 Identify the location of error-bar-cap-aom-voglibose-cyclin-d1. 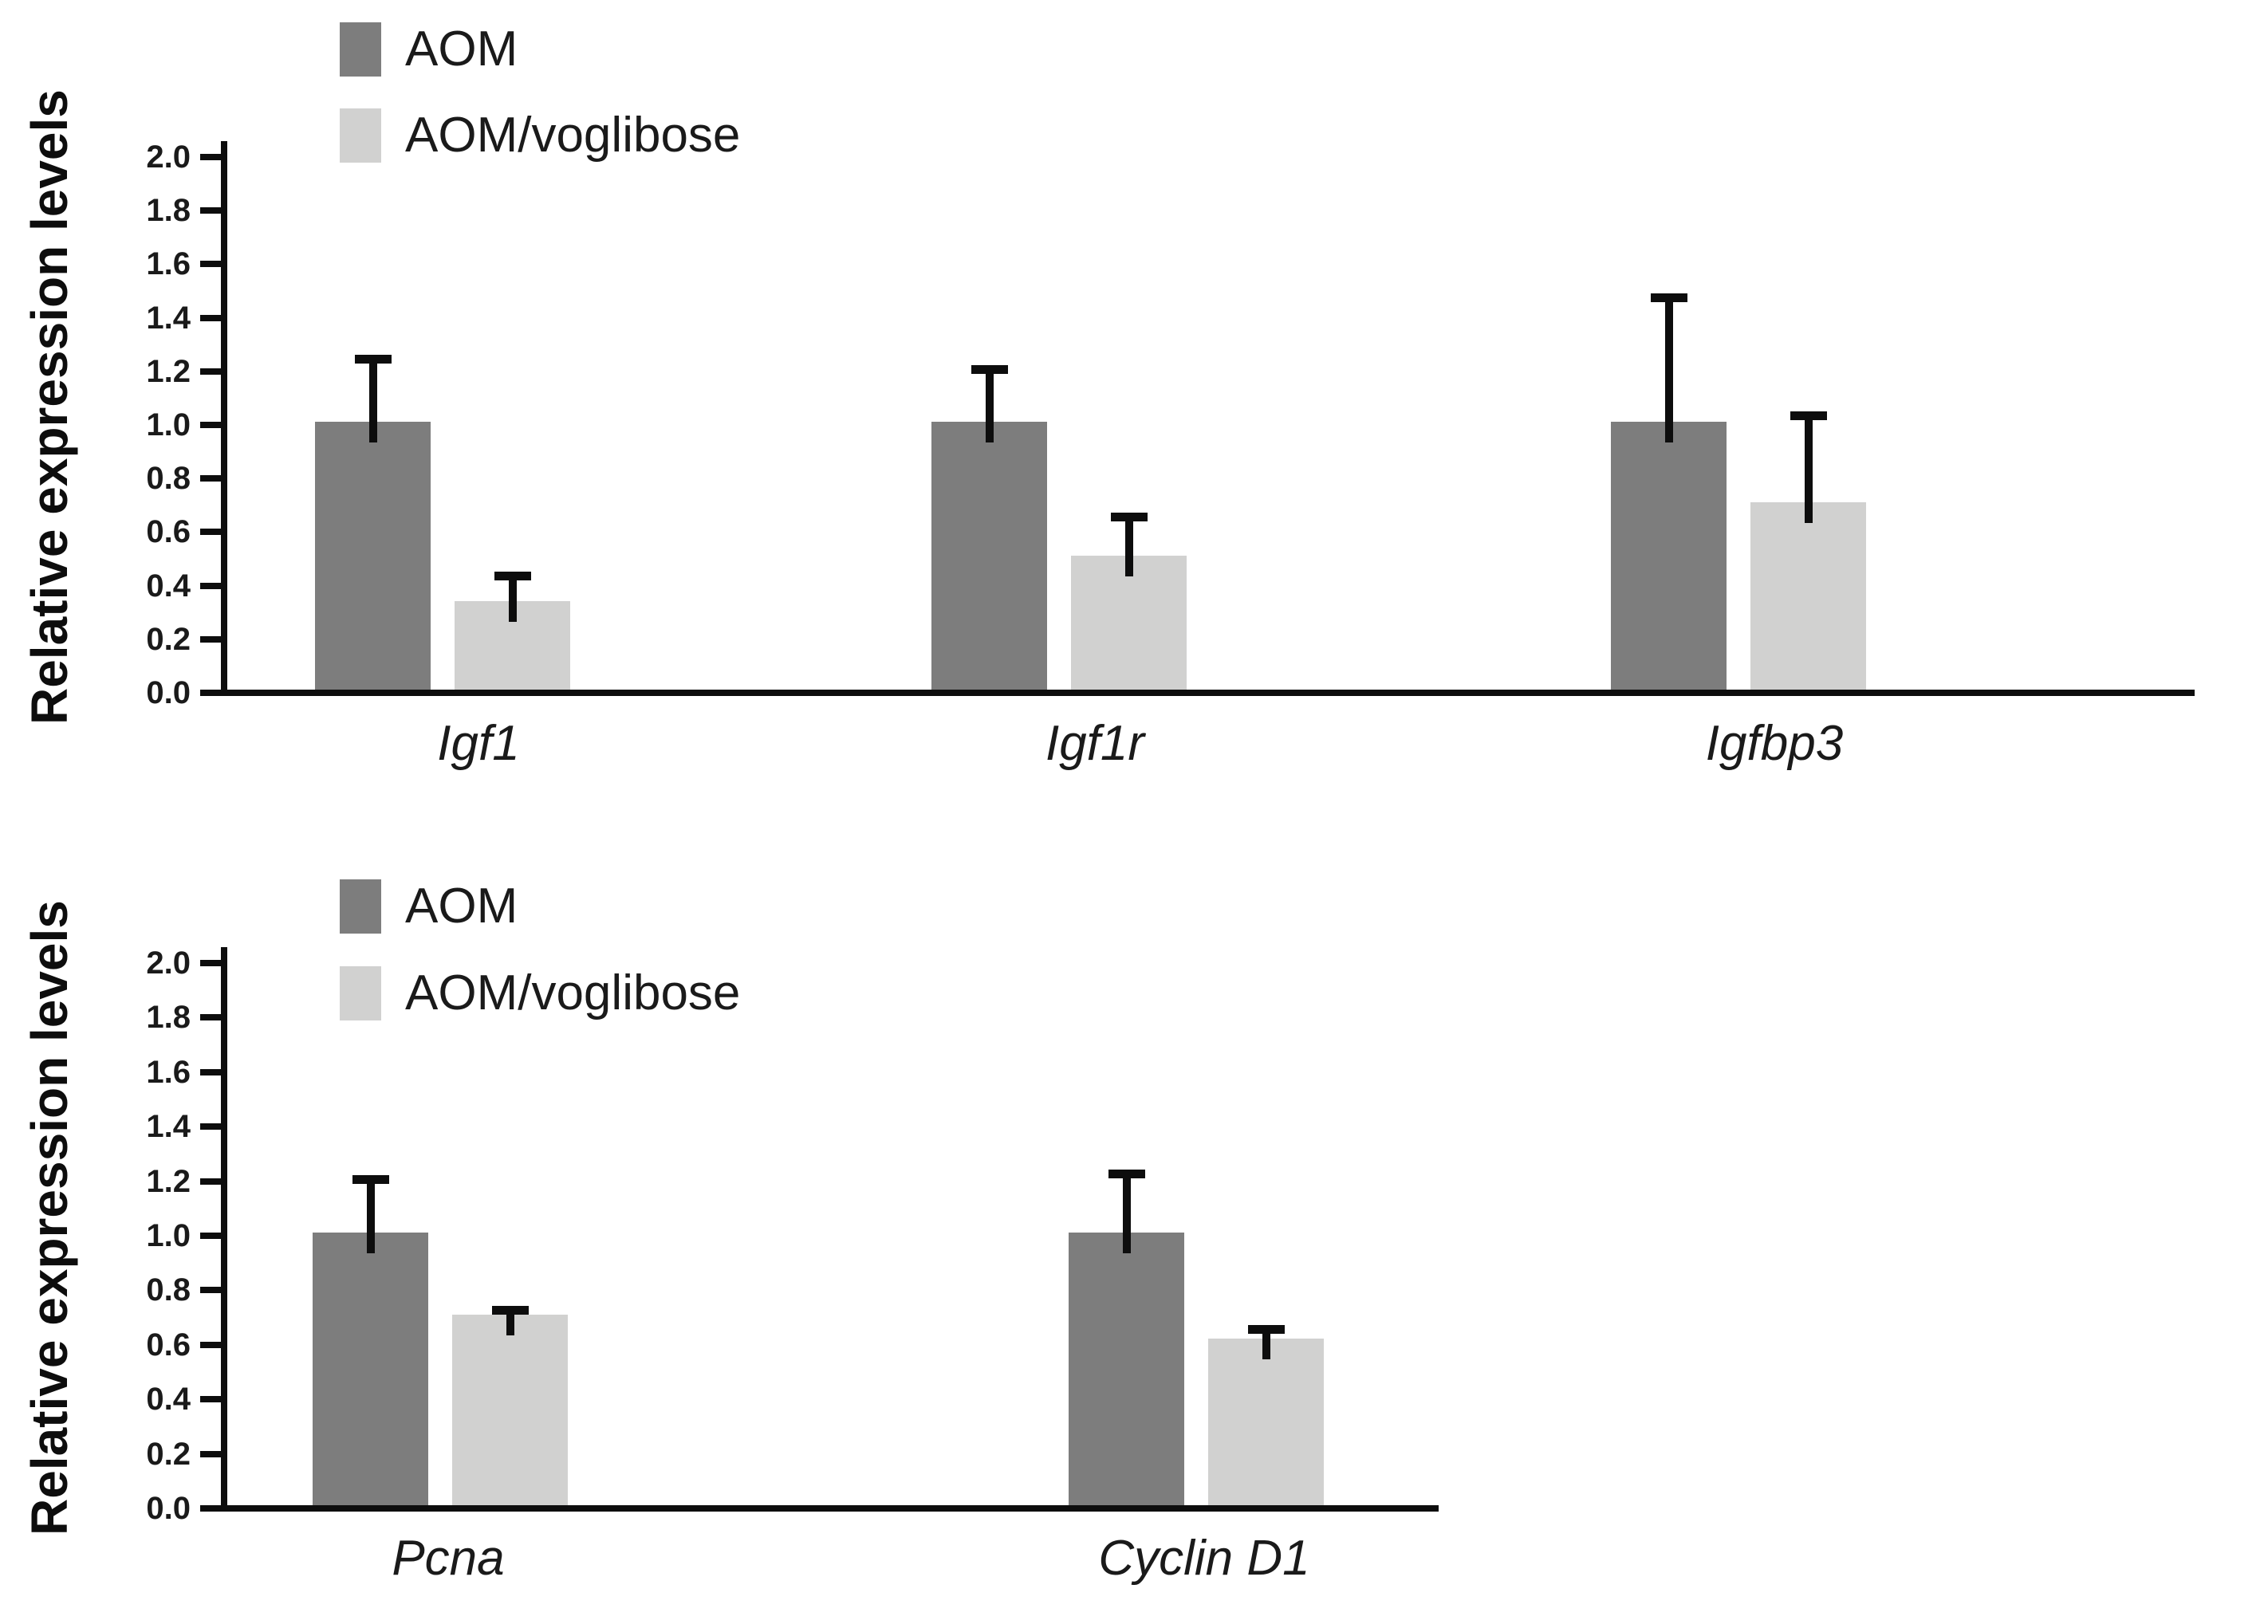
(1266, 1330).